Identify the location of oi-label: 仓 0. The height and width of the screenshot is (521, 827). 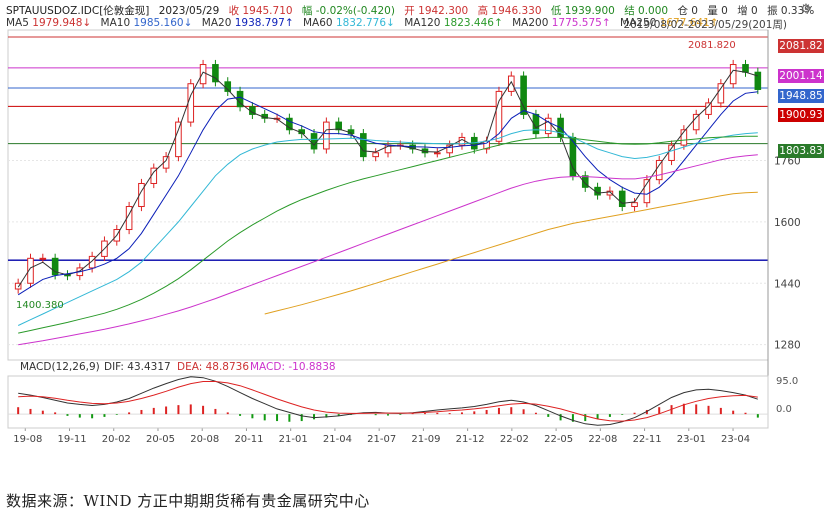
(687, 11).